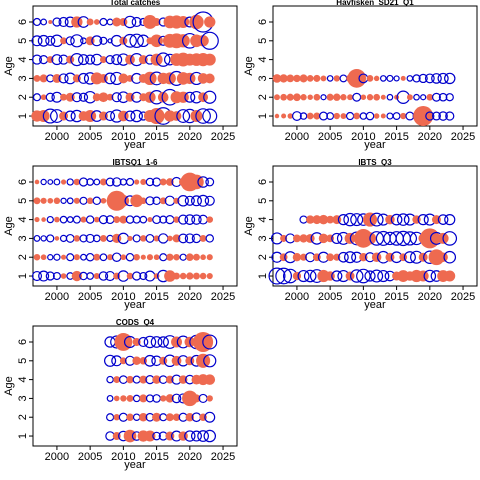 This screenshot has height=480, width=480. What do you see at coordinates (430, 137) in the screenshot?
I see `x-tick-label: 2020` at bounding box center [430, 137].